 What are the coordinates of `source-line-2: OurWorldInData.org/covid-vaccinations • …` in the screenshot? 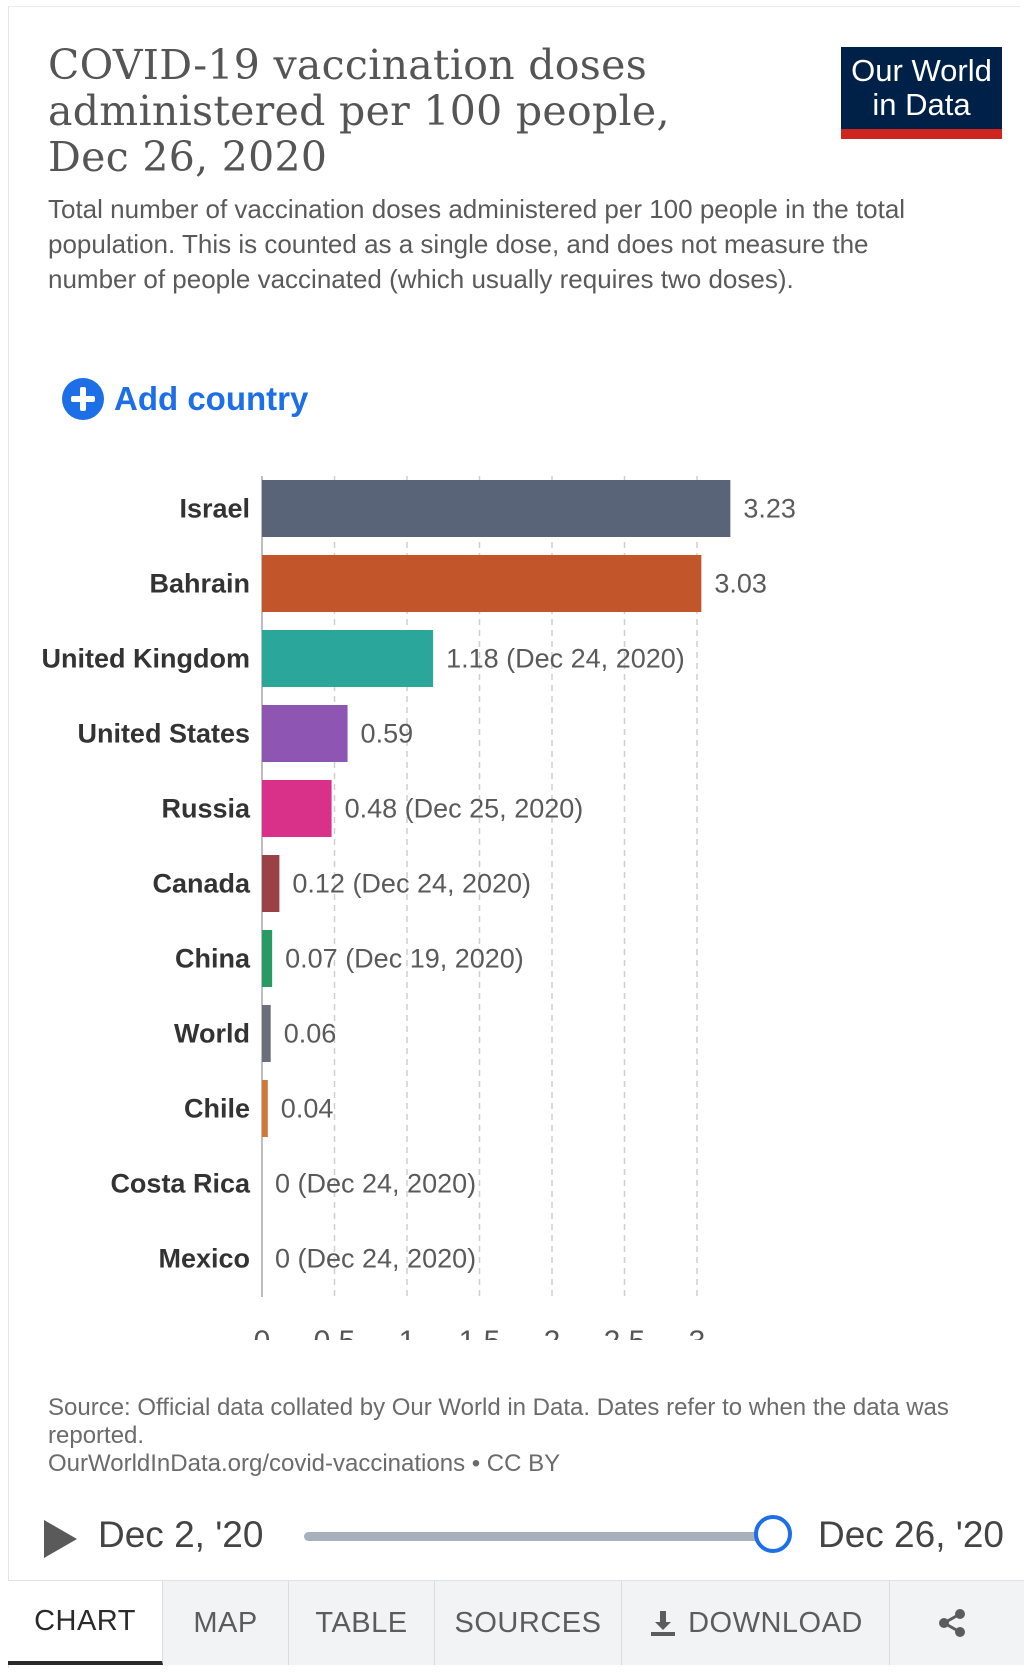 It's located at (304, 1463).